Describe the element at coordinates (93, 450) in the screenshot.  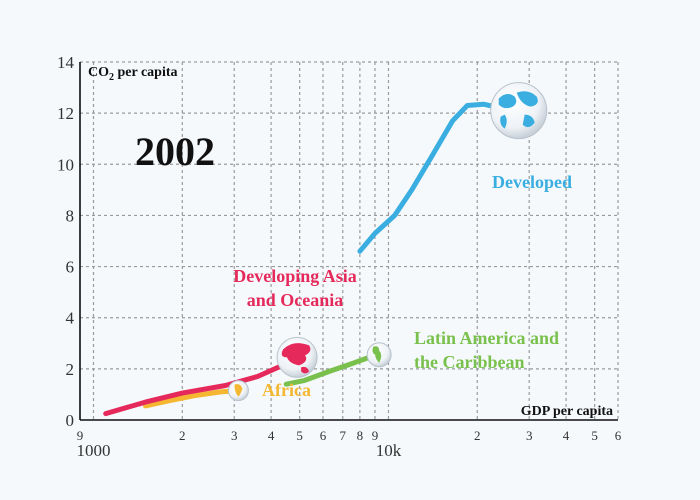
I see `x-major-tick-label: 1000` at that location.